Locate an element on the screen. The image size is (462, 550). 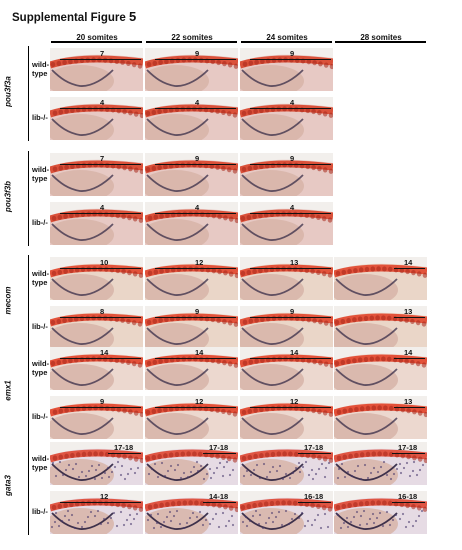
somite-count: 14-18 is located at coordinates (219, 496).